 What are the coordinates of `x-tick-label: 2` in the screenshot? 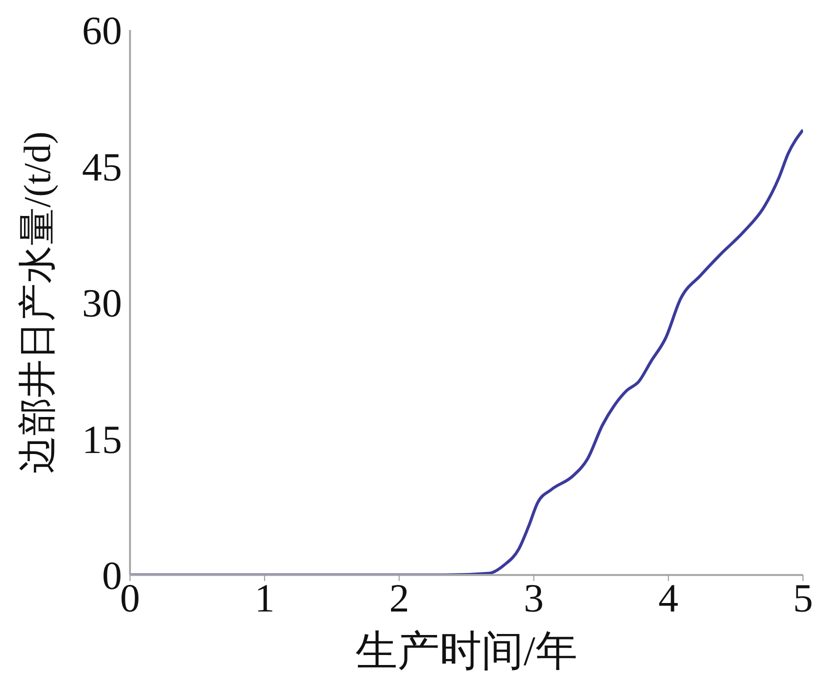 It's located at (399, 597).